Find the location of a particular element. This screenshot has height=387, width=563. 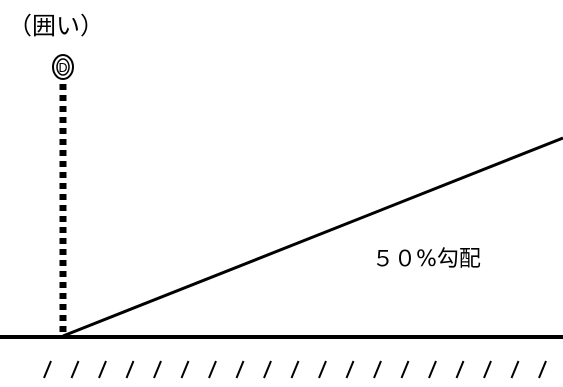

point-marker-label: D is located at coordinates (62, 68).